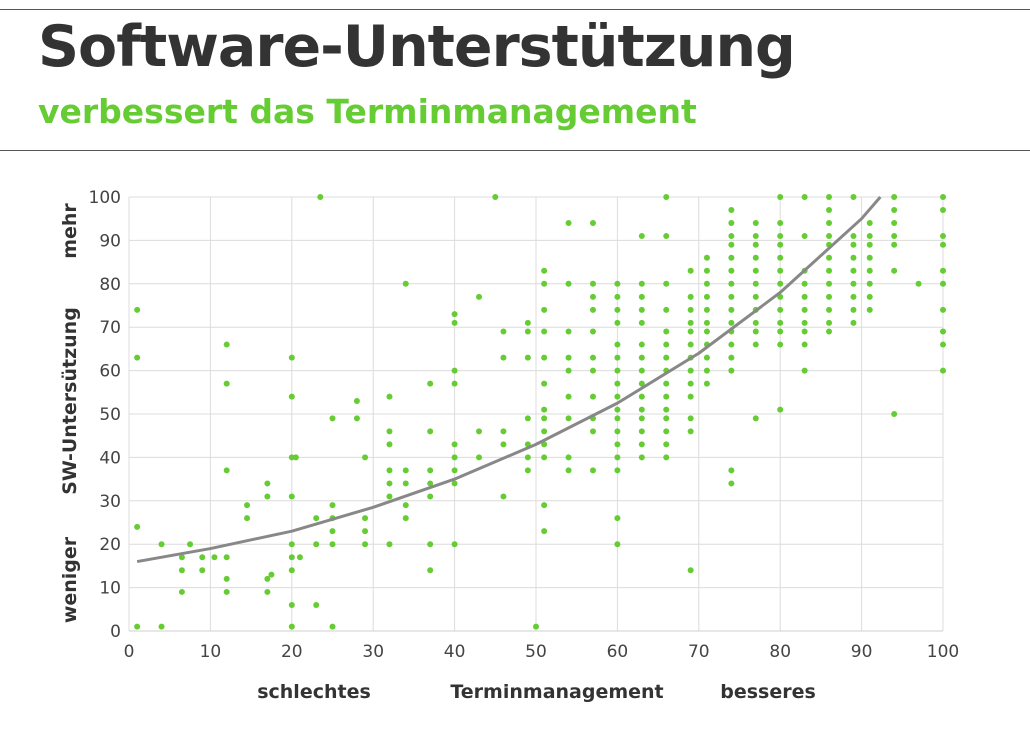  I want to click on y-axis-ticks: 0 10 20 30 40 50 60 70 80 90 100, so click(105, 415).